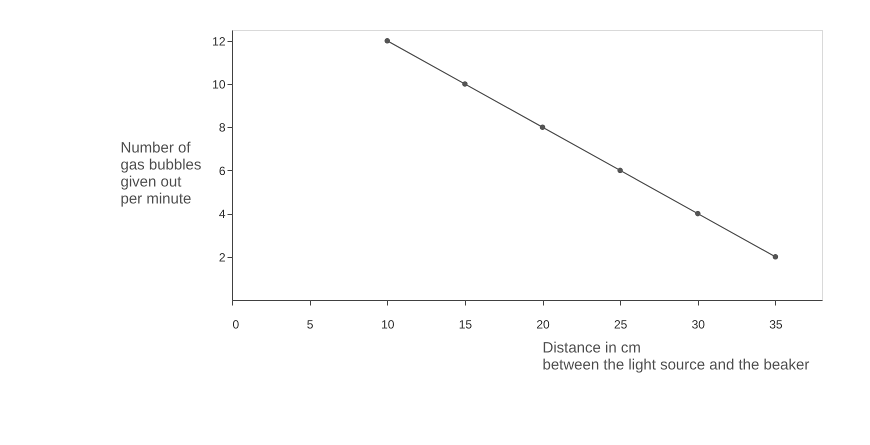 This screenshot has height=445, width=870. Describe the element at coordinates (236, 325) in the screenshot. I see `x-tick-label: 0` at that location.